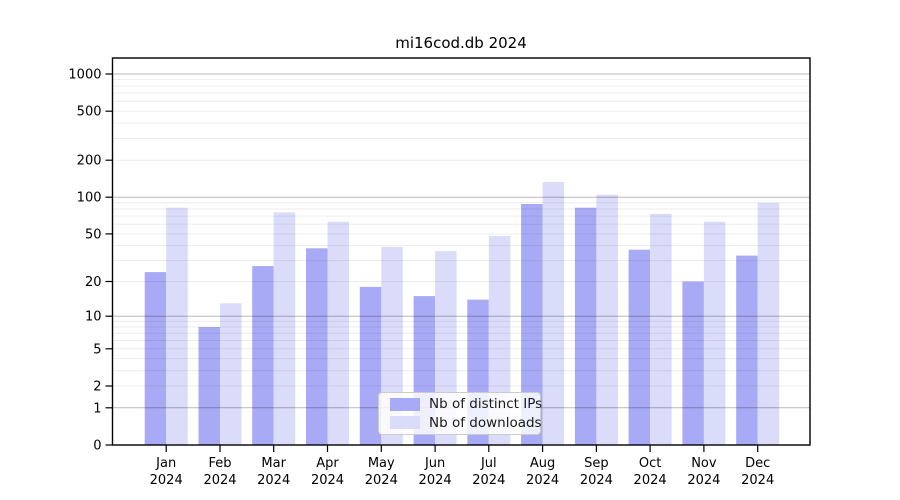 This screenshot has width=900, height=500. Describe the element at coordinates (93, 282) in the screenshot. I see `y-tick-label: 20` at that location.